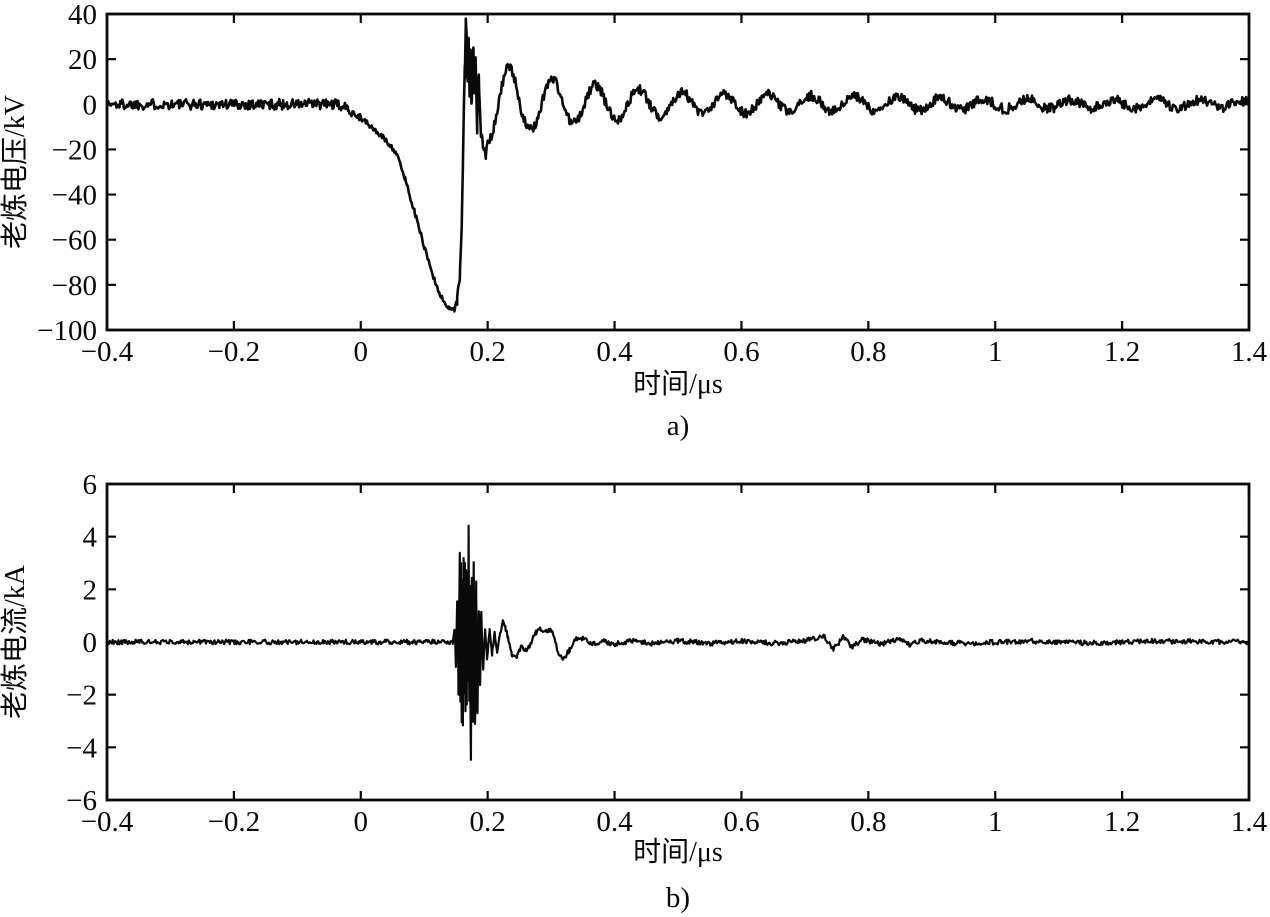 This screenshot has height=917, width=1270. I want to click on y-tick-label: −2, so click(81, 696).